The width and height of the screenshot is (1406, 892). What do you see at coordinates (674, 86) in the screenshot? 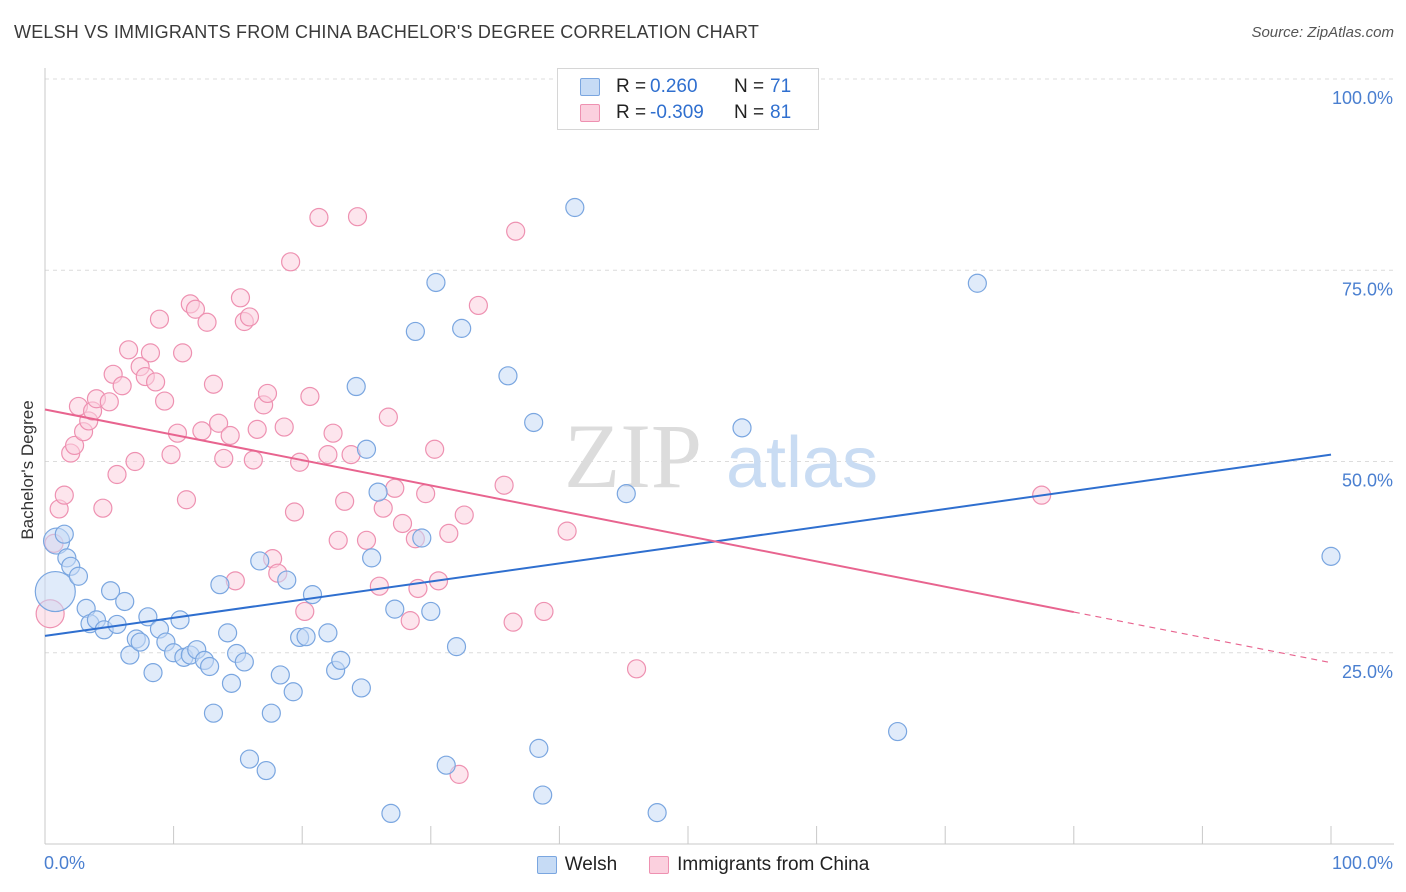
I see `legend-r-value: 0.260` at bounding box center [674, 86].